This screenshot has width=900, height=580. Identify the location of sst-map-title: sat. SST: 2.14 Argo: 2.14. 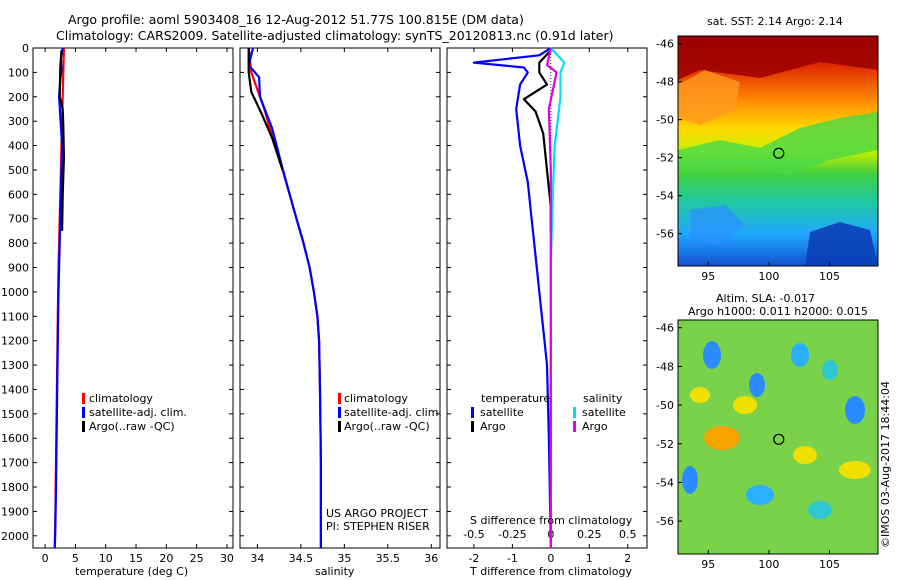
(775, 21).